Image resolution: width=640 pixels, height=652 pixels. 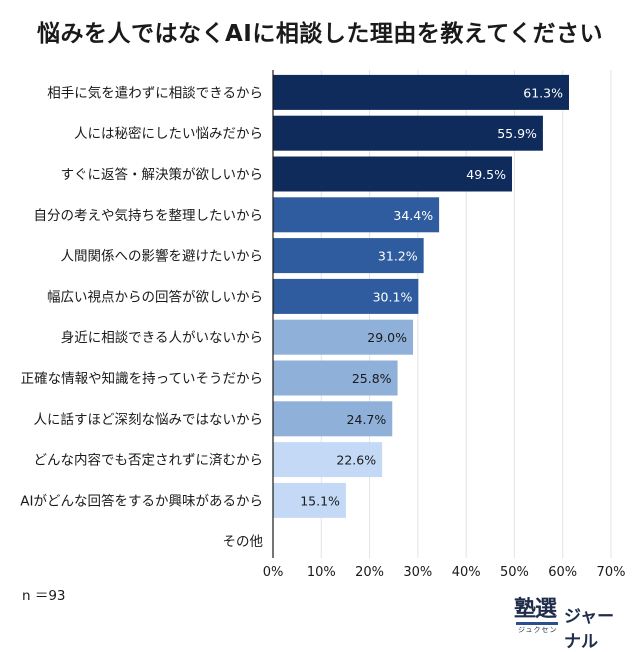 I want to click on value-label: 22.6%, so click(x=356, y=460).